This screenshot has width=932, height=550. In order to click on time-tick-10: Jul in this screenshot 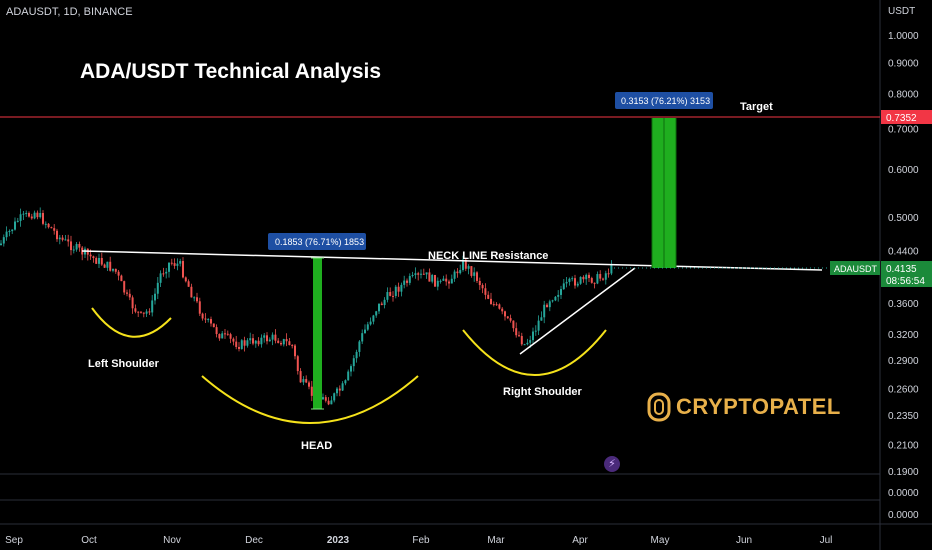, I will do `click(826, 540)`.